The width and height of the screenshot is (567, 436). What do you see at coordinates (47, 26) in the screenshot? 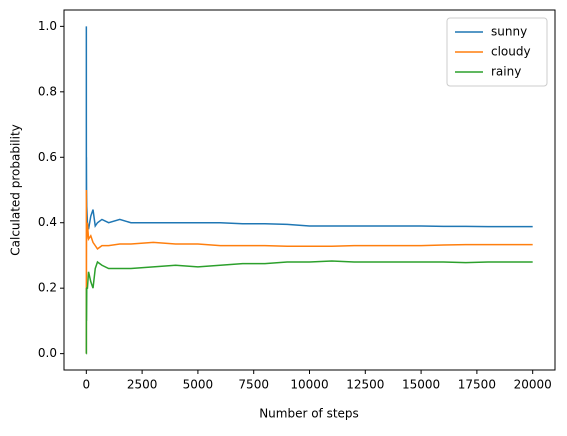
I see `y-tick-label: 1.0` at bounding box center [47, 26].